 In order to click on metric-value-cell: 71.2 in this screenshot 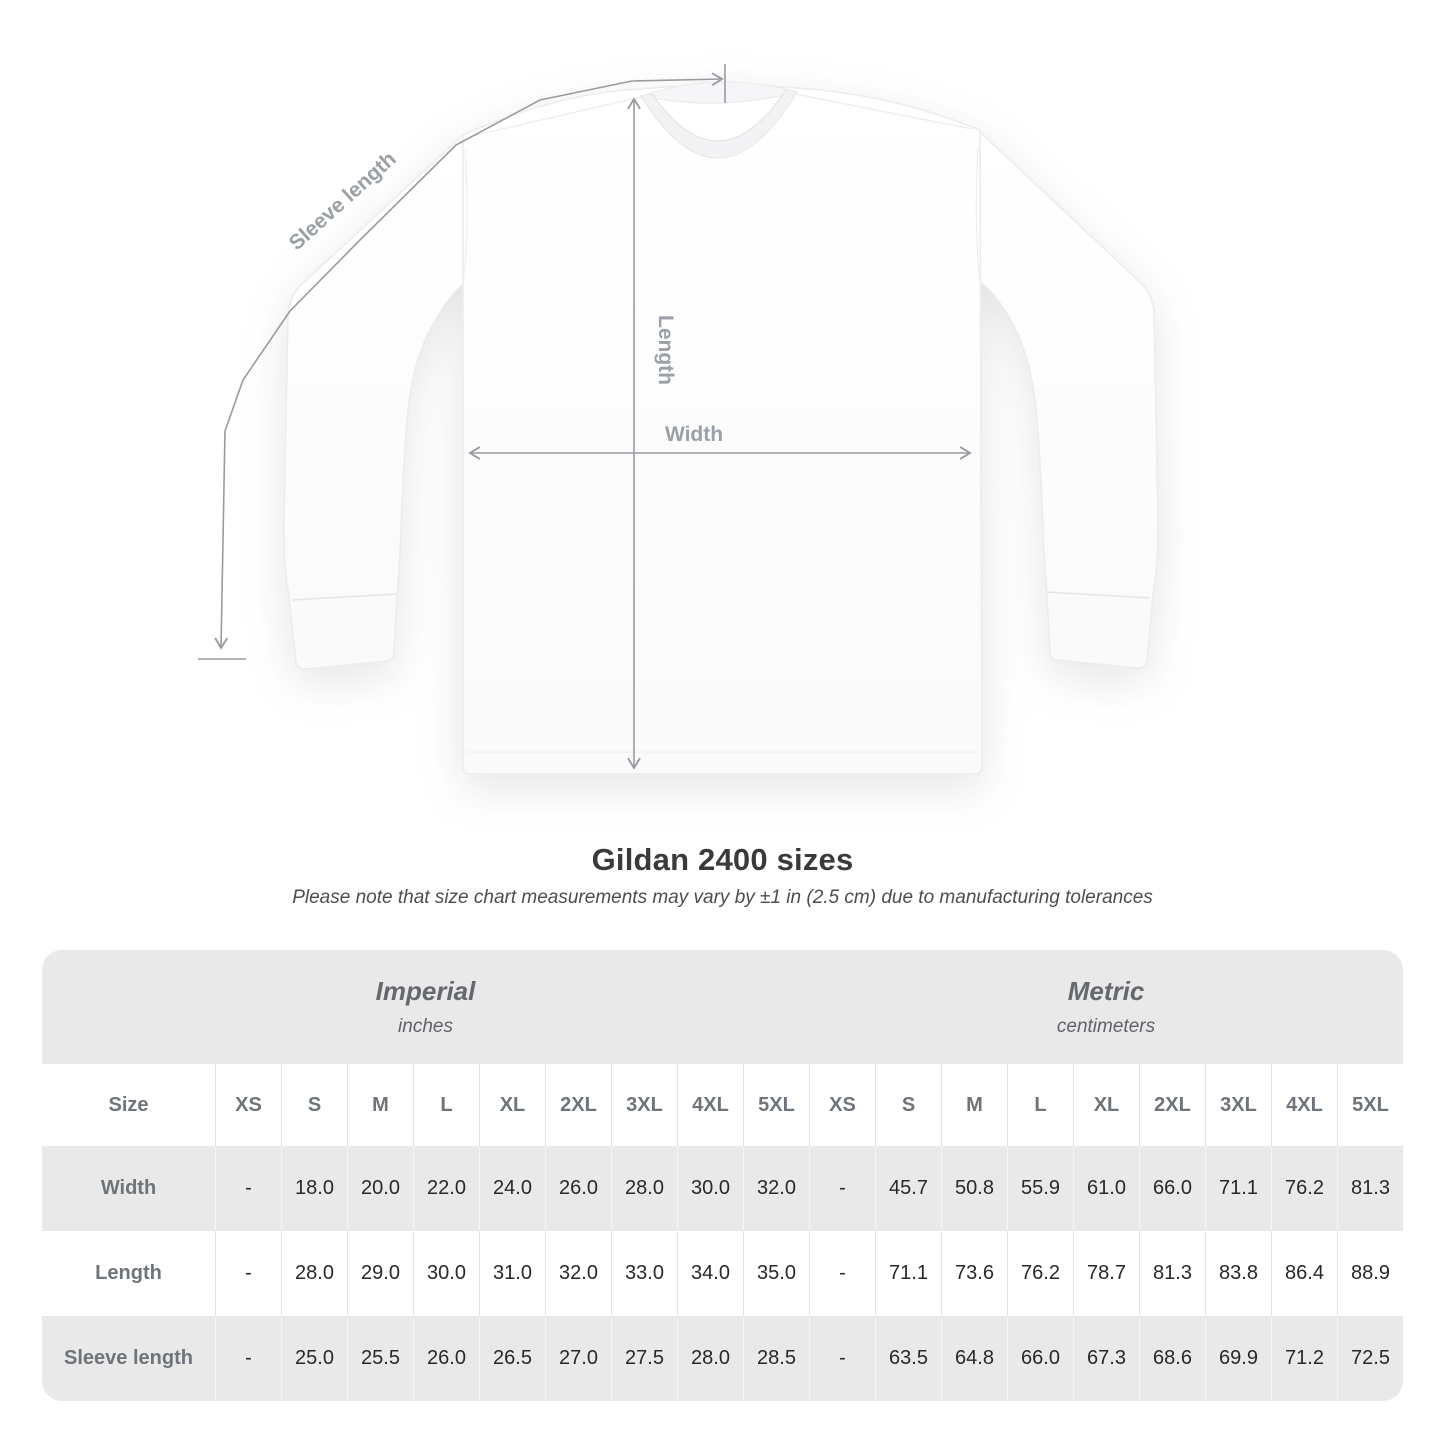, I will do `click(1304, 1358)`.